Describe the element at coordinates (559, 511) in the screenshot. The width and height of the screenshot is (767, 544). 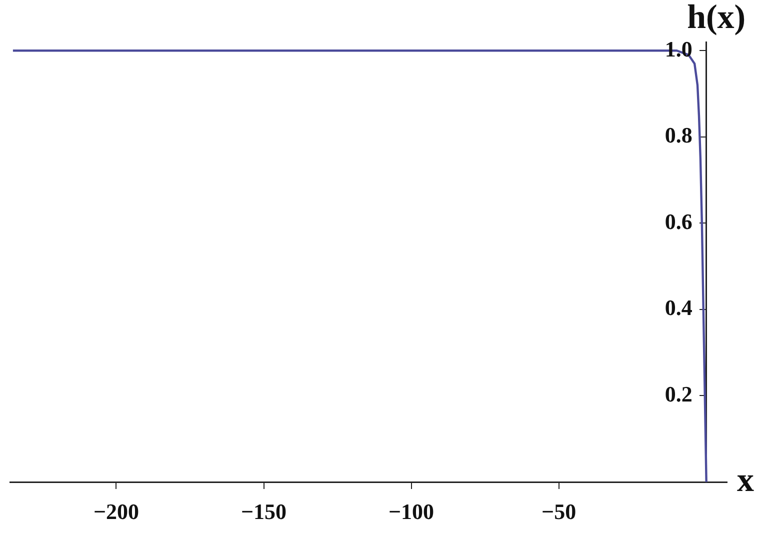
I see `x-tick-label: −50` at that location.